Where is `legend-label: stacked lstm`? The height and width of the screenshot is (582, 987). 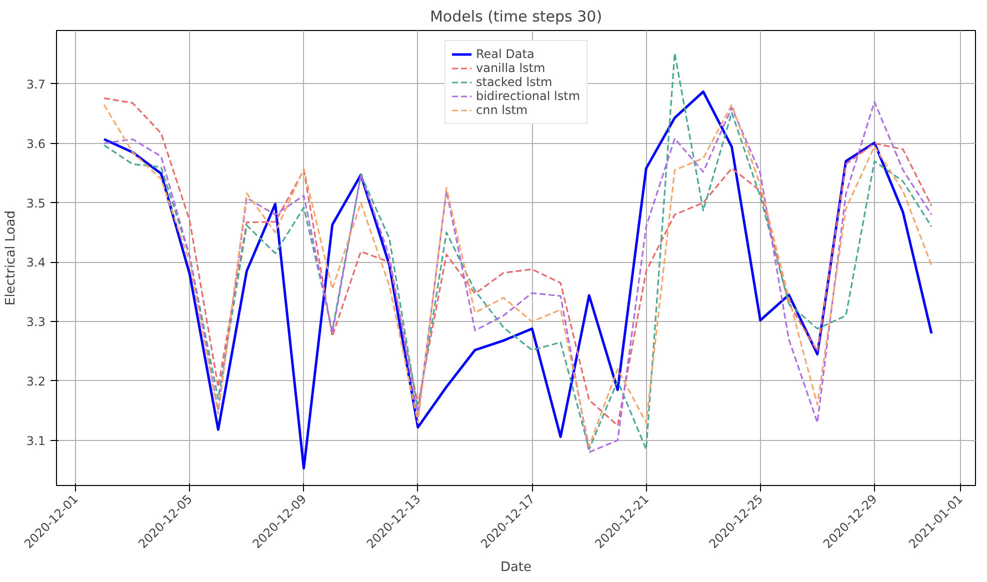 legend-label: stacked lstm is located at coordinates (514, 82).